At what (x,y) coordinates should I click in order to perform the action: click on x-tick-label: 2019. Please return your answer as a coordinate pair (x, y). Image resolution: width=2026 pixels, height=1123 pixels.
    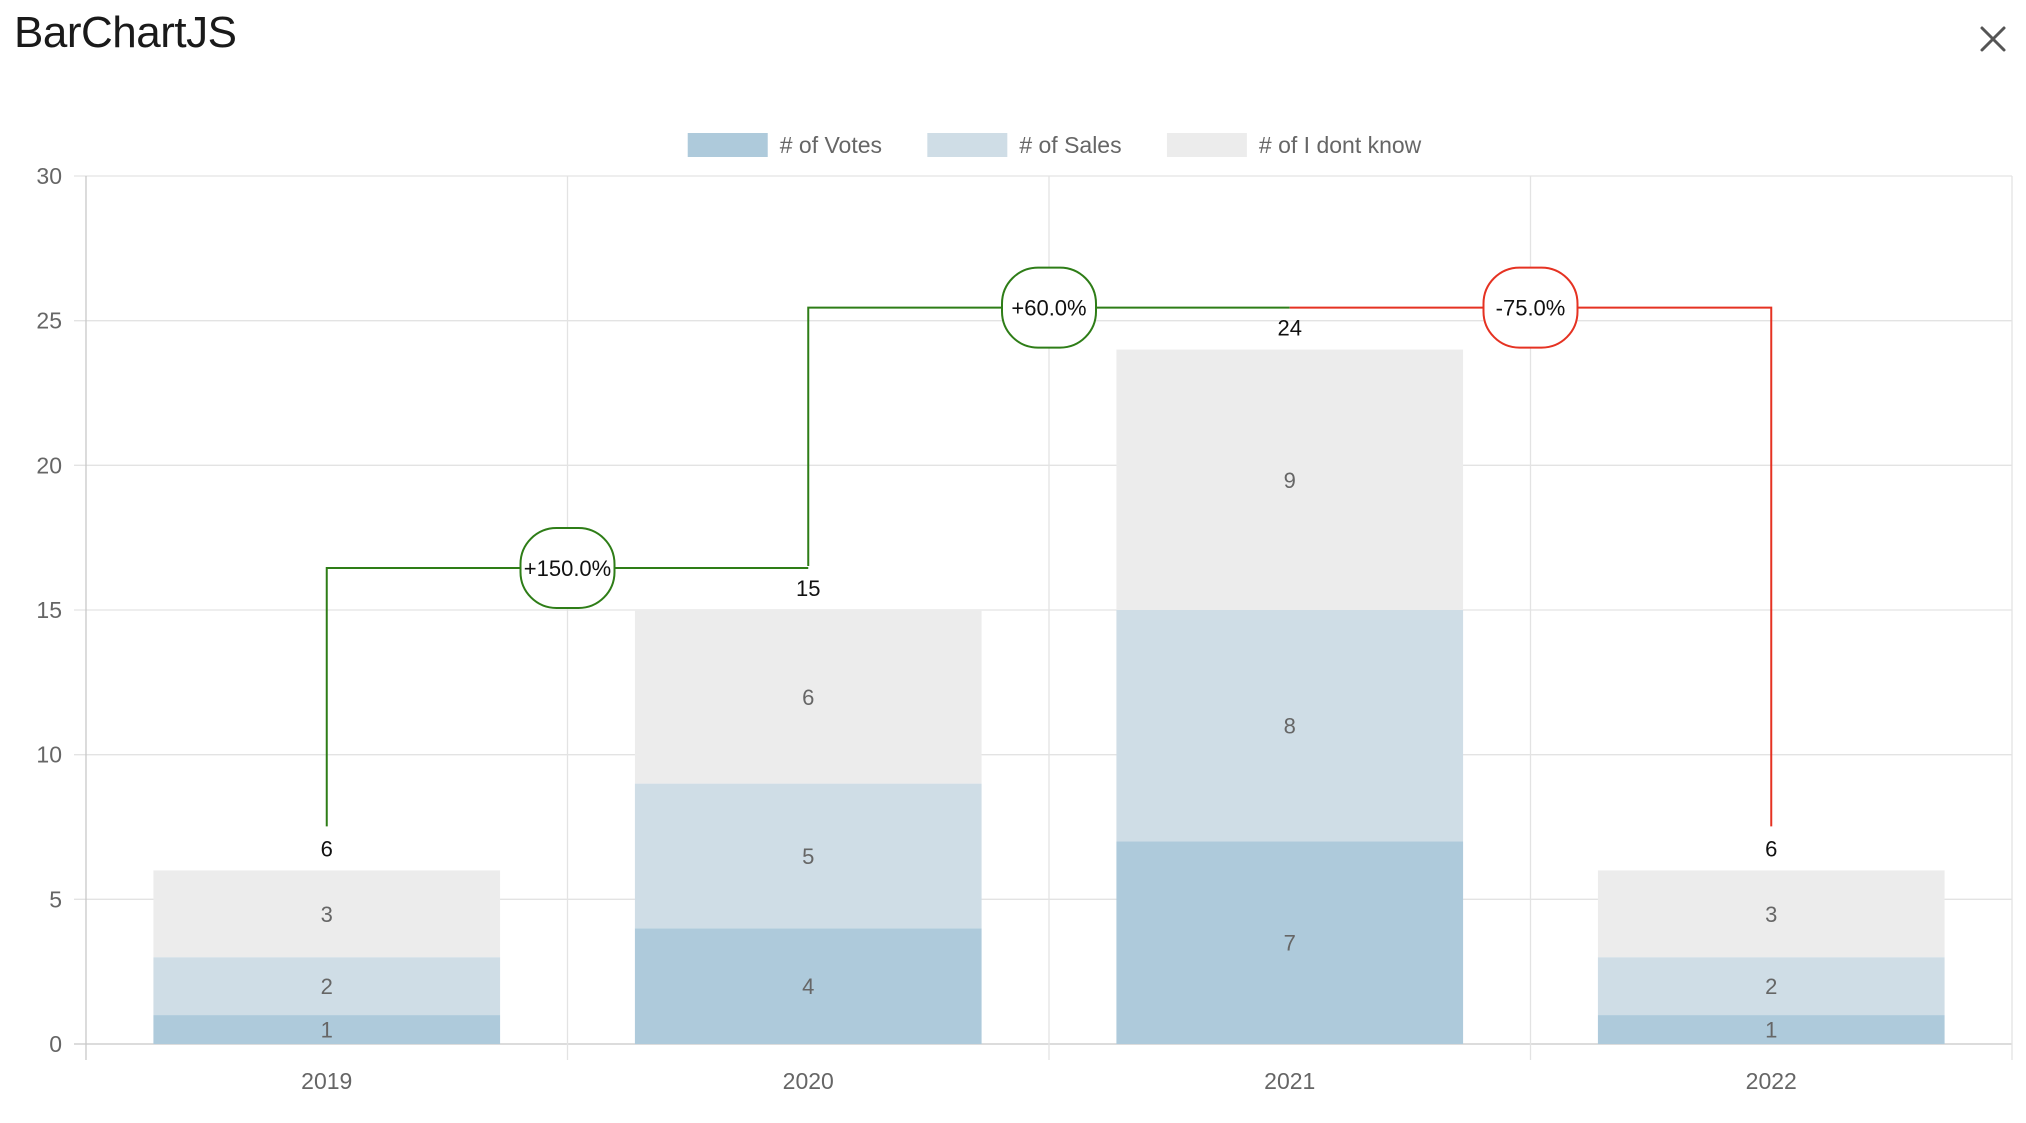
    Looking at the image, I should click on (326, 1081).